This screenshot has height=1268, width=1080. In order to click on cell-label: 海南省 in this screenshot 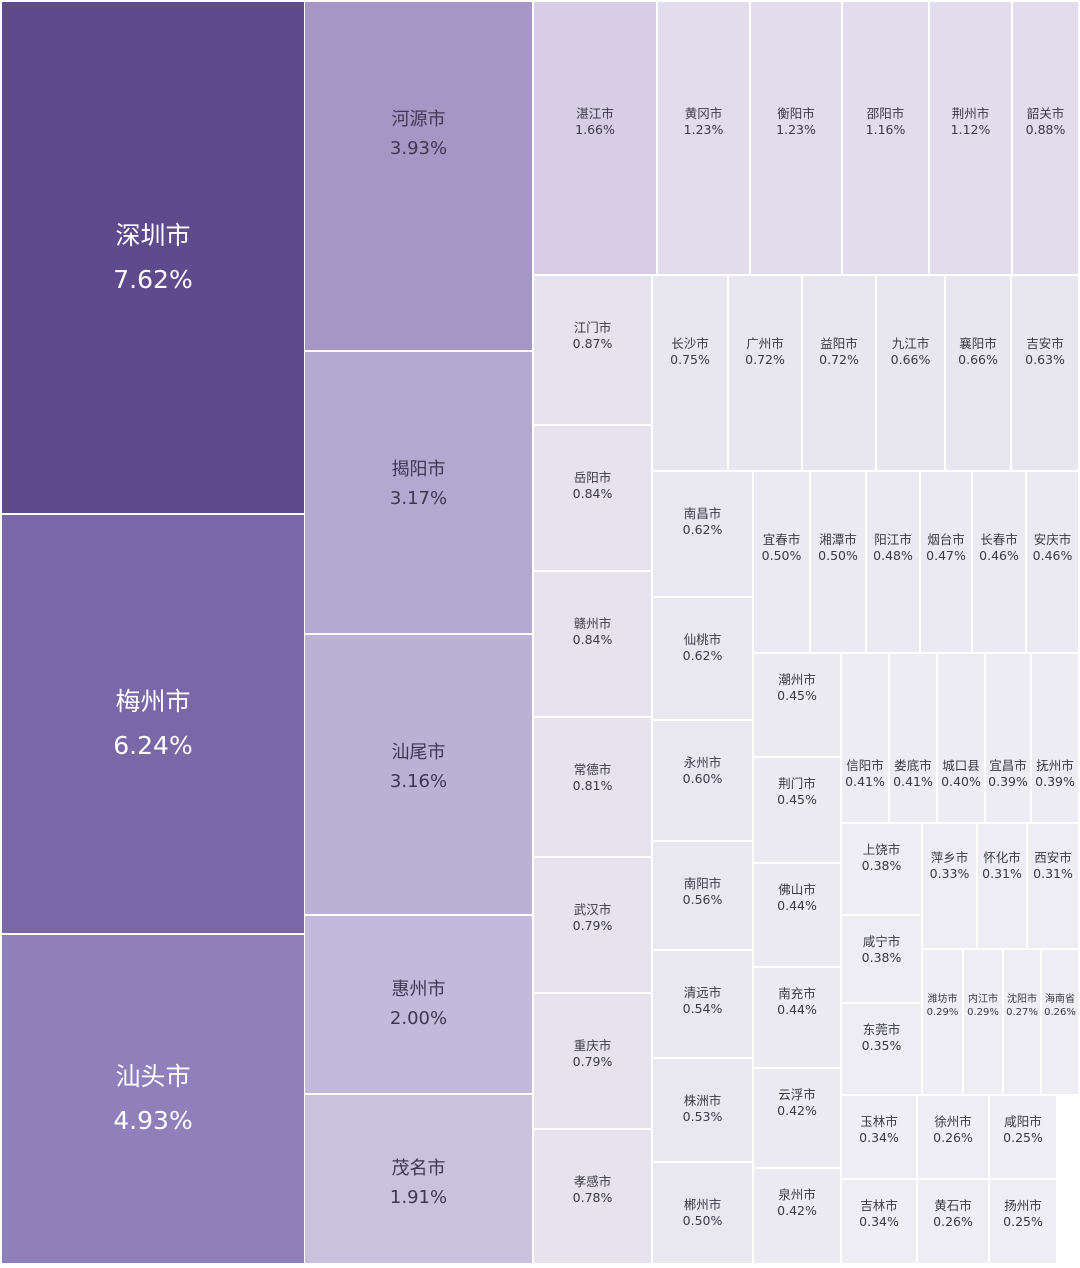, I will do `click(1060, 999)`.